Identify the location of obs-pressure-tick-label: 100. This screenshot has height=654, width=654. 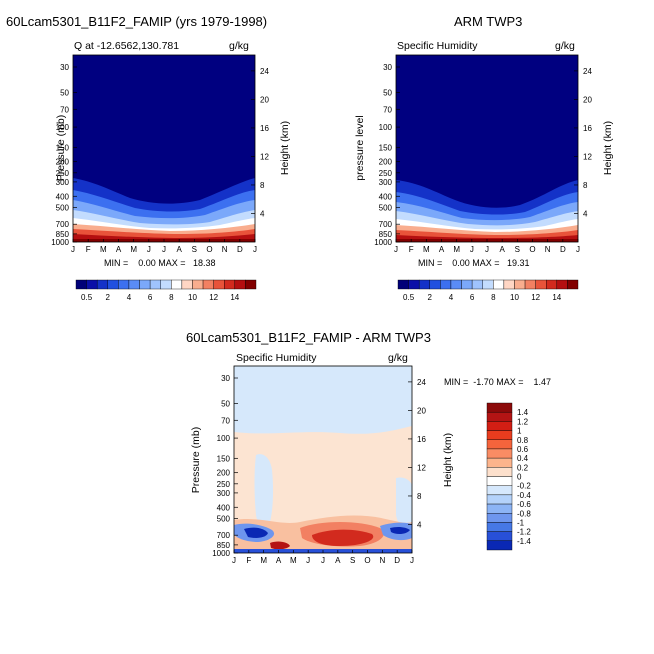
(386, 127).